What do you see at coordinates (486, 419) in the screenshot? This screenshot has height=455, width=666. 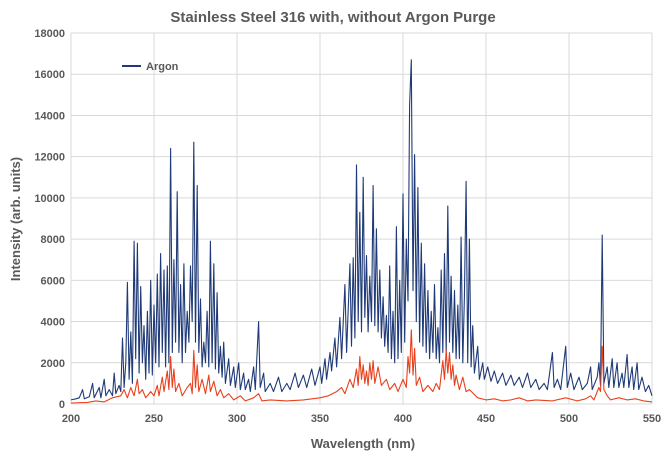 I see `x-tick-label: 450` at bounding box center [486, 419].